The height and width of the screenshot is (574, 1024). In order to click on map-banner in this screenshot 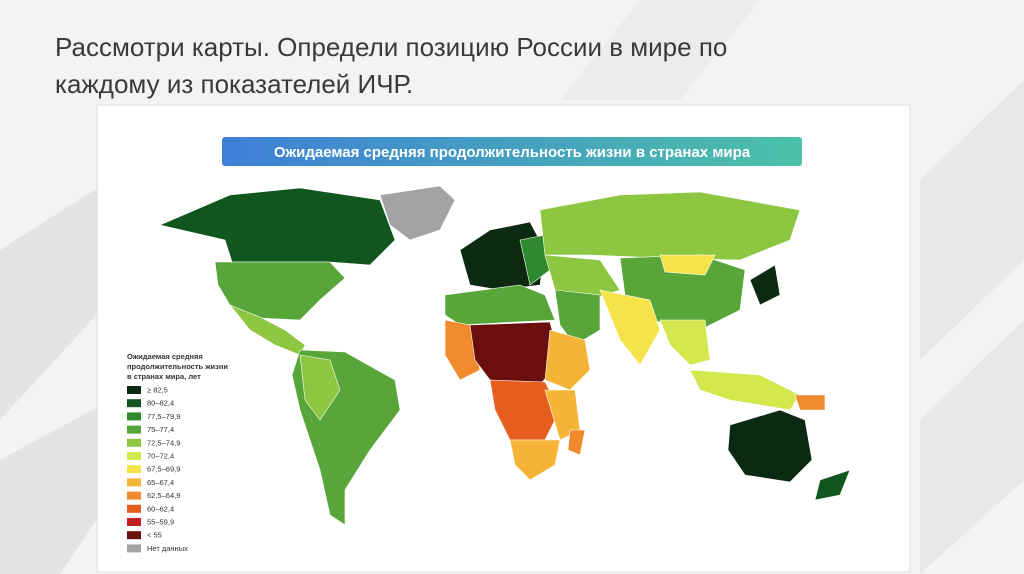, I will do `click(512, 151)`.